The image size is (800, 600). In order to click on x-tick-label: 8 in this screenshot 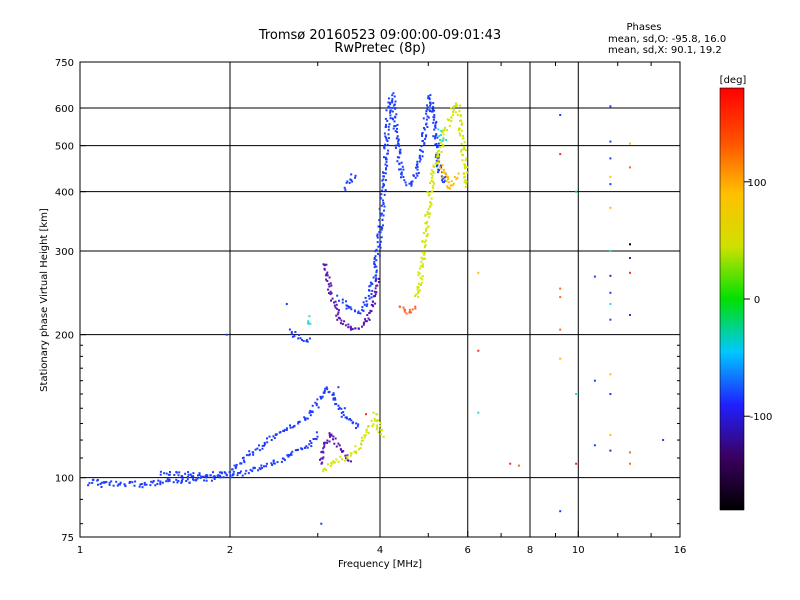, I will do `click(530, 550)`.